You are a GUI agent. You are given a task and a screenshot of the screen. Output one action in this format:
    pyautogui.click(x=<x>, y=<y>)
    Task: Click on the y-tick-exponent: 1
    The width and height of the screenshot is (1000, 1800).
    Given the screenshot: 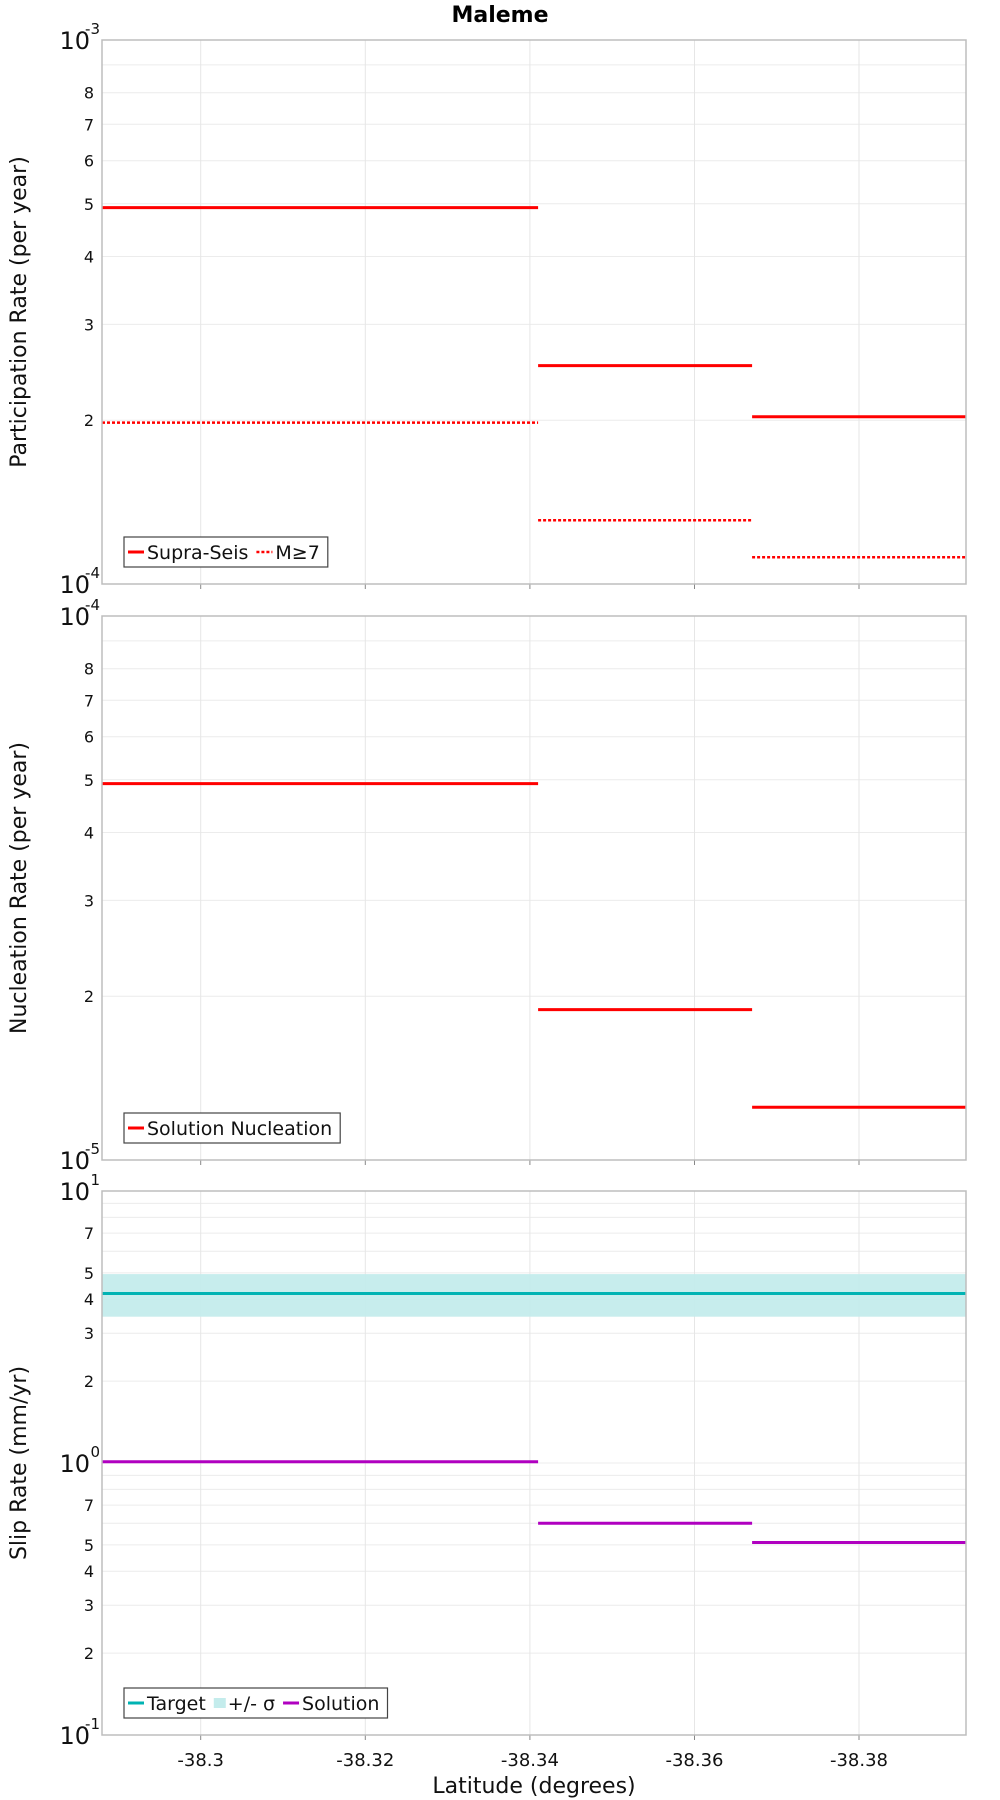 What is the action you would take?
    pyautogui.click(x=95, y=1180)
    